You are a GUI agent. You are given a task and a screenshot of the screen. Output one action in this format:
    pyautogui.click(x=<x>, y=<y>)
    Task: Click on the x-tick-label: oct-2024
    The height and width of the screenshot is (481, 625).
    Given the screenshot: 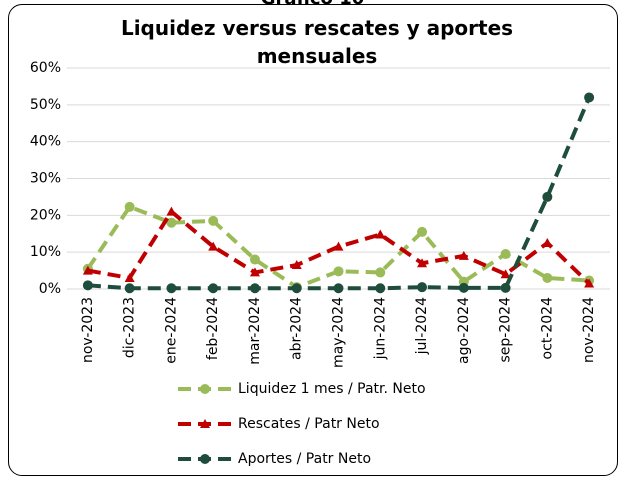 What is the action you would take?
    pyautogui.click(x=547, y=328)
    